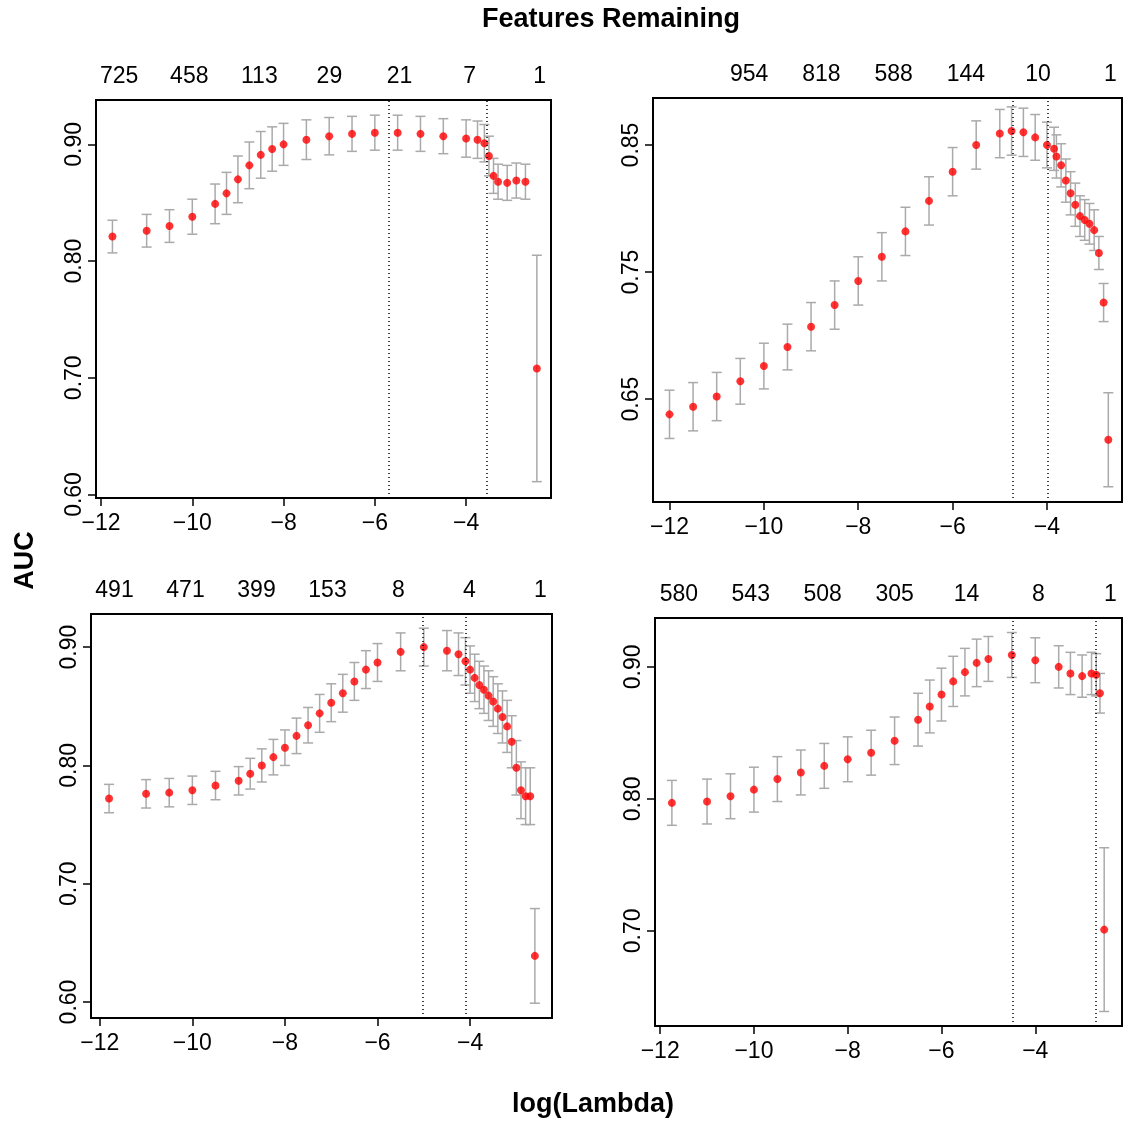 This screenshot has width=1126, height=1124. What do you see at coordinates (1038, 72) in the screenshot?
I see `text: 10` at bounding box center [1038, 72].